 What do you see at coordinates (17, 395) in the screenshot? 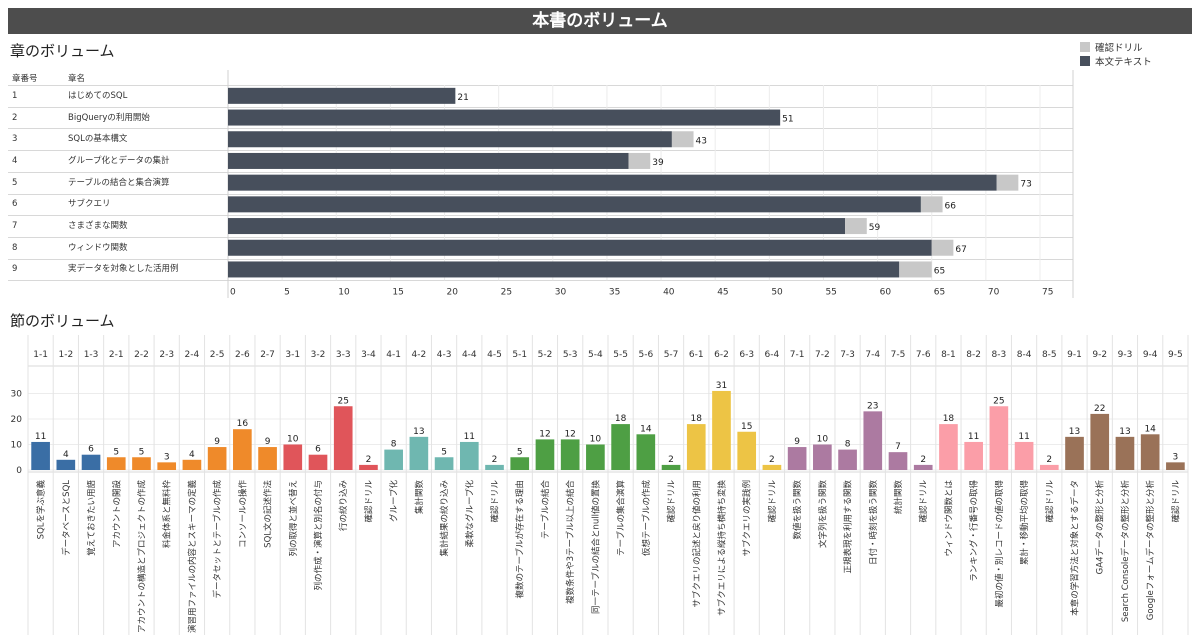
I see `y-tick-label: 30` at bounding box center [17, 395].